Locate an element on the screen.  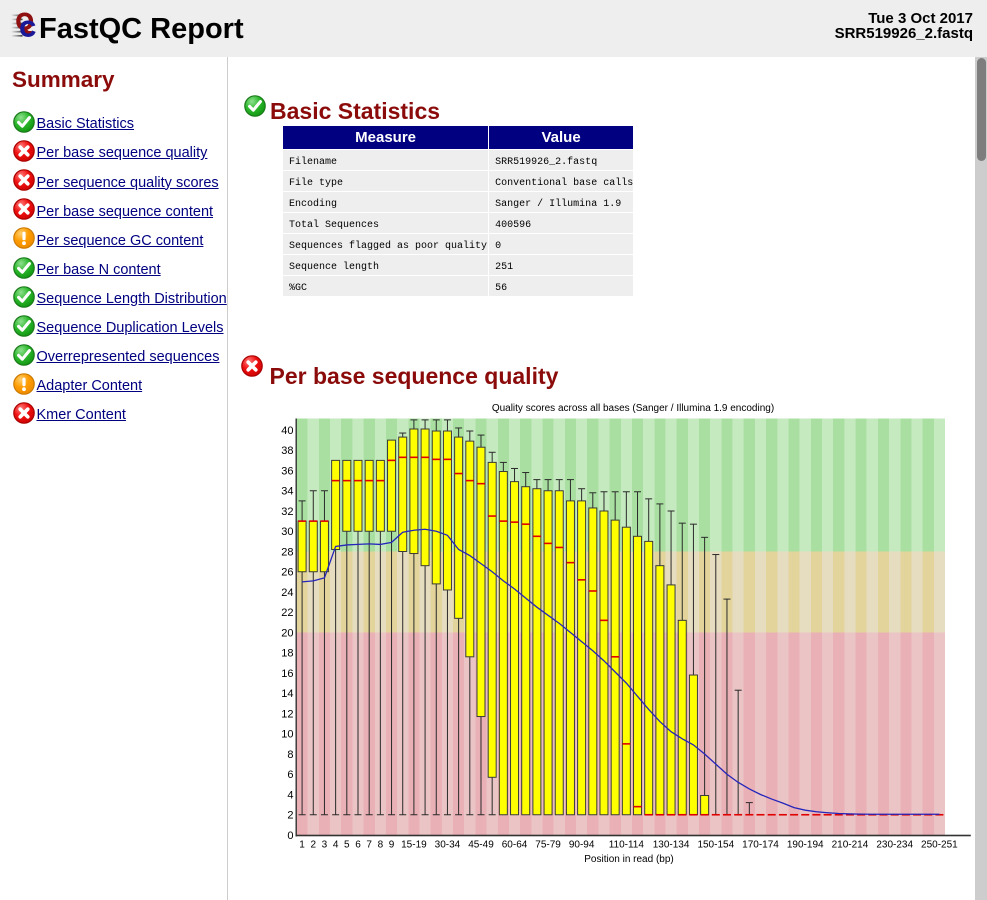
svg-text: 18 is located at coordinates (287, 654).